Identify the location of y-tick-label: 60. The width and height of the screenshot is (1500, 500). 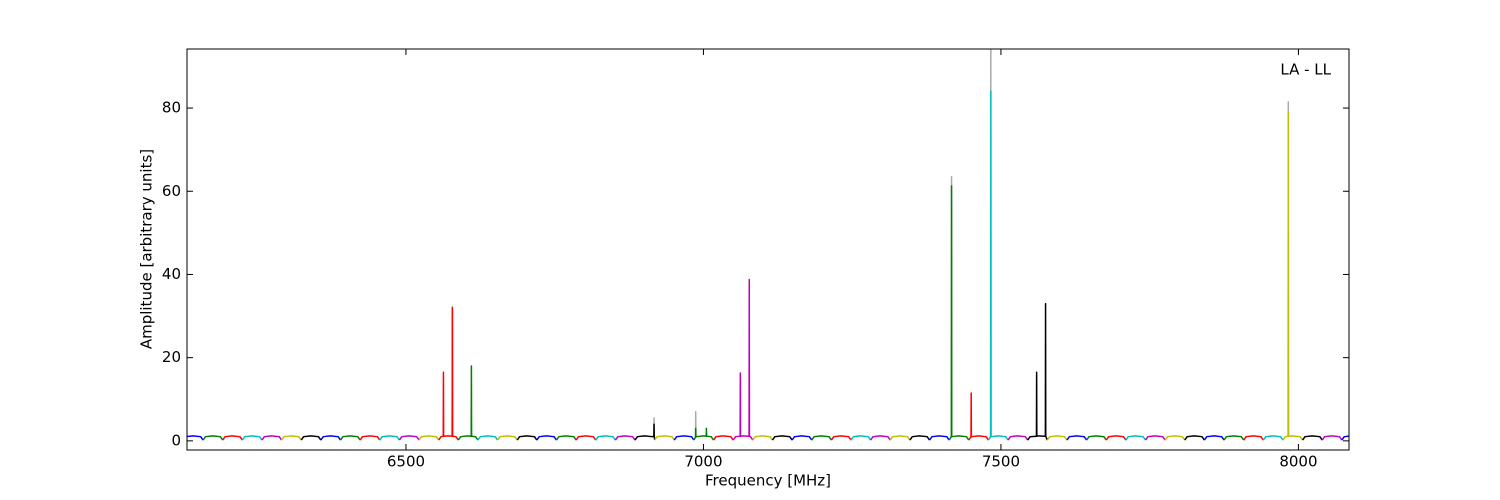
(171, 191).